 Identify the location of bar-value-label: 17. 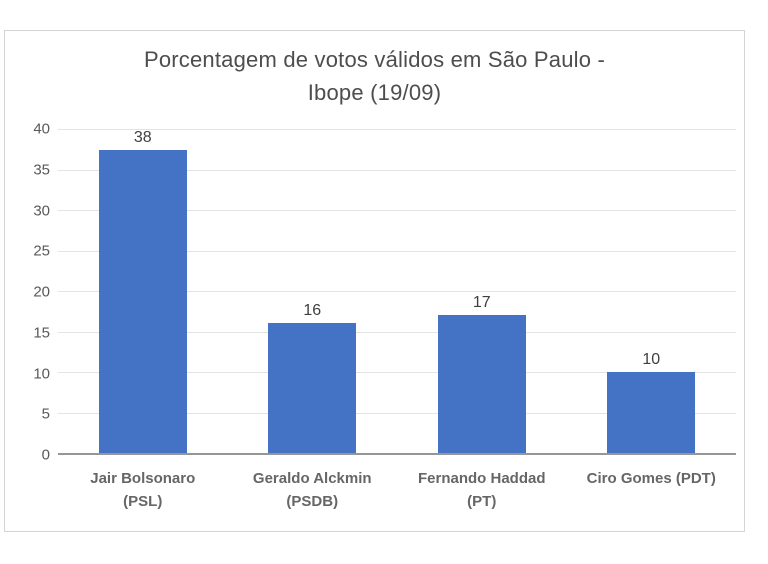
(481, 303).